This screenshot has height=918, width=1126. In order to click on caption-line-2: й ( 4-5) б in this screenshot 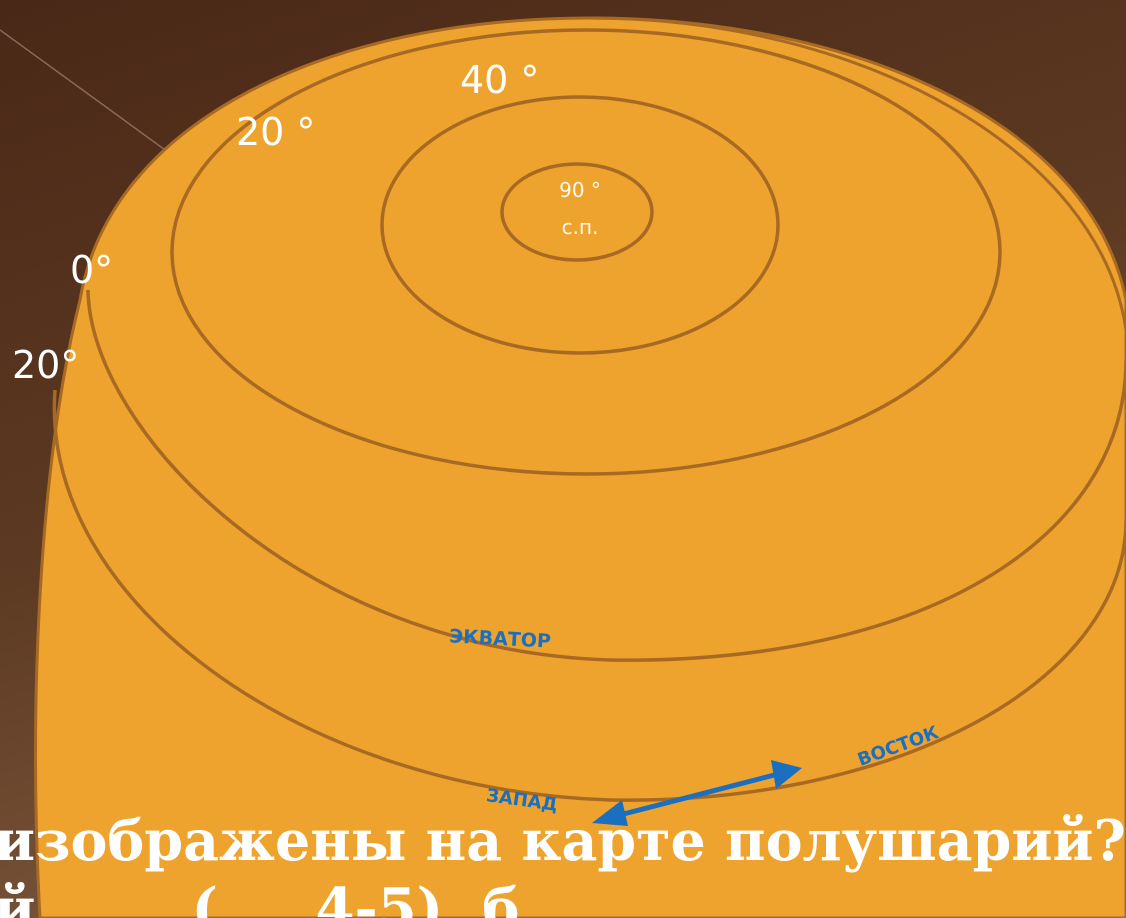, I will do `click(260, 897)`.